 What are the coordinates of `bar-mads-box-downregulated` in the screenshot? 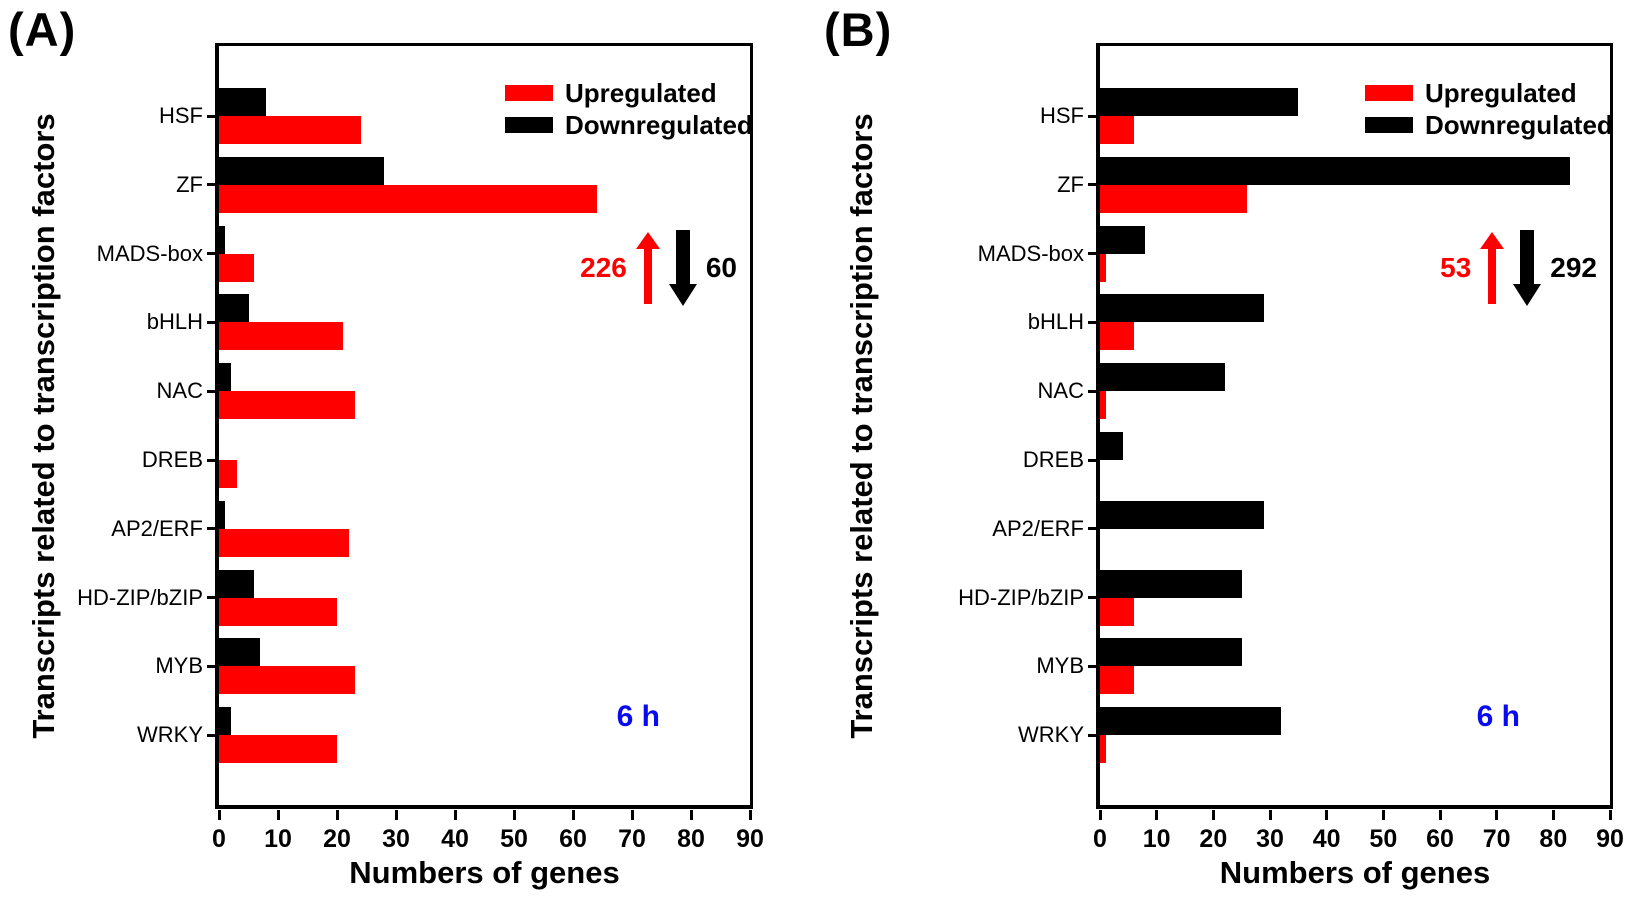 It's located at (222, 239).